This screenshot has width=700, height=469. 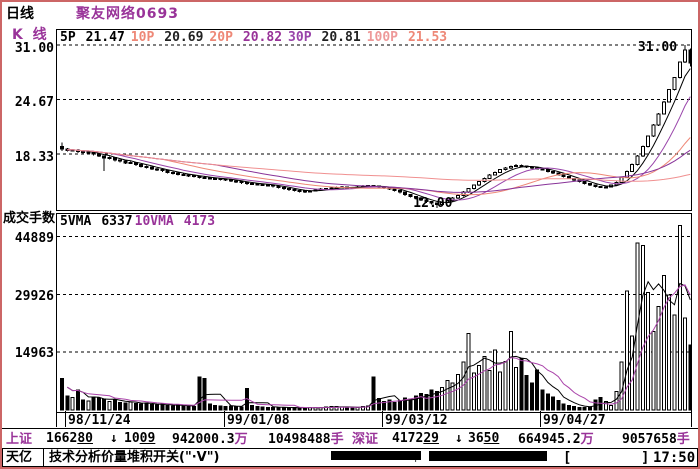 I want to click on ma20-value: 20.82, so click(x=262, y=37).